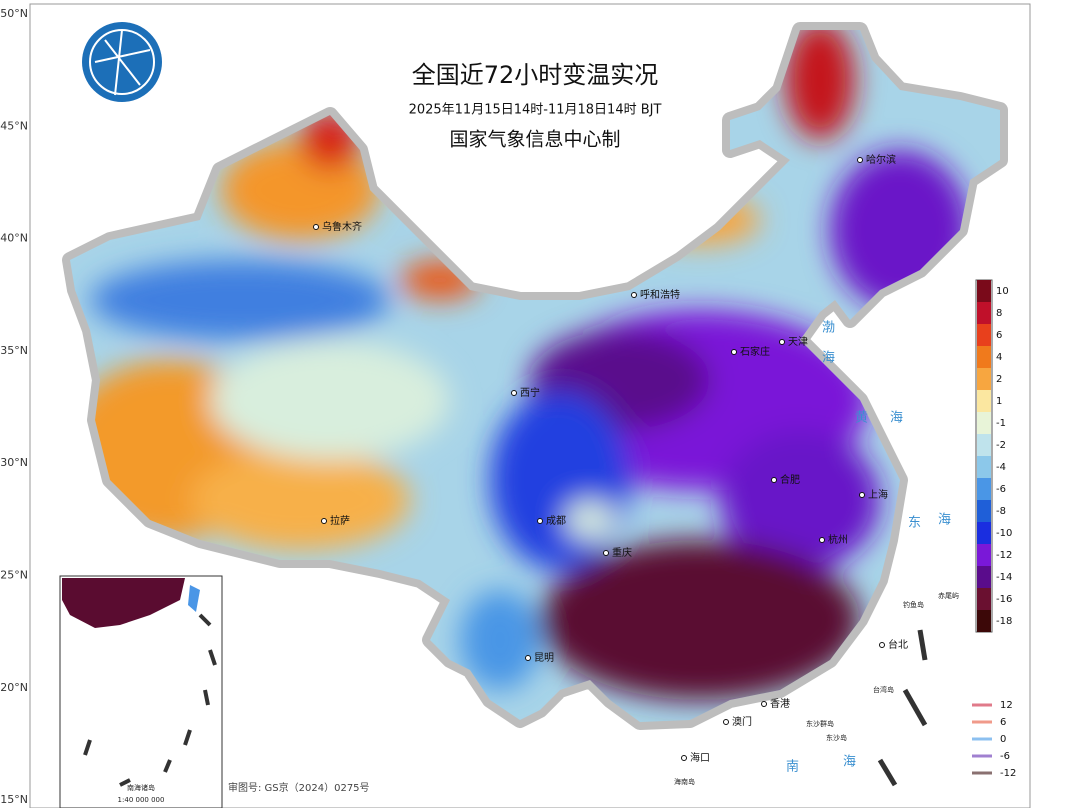  What do you see at coordinates (780, 704) in the screenshot?
I see `city-label: 香港` at bounding box center [780, 704].